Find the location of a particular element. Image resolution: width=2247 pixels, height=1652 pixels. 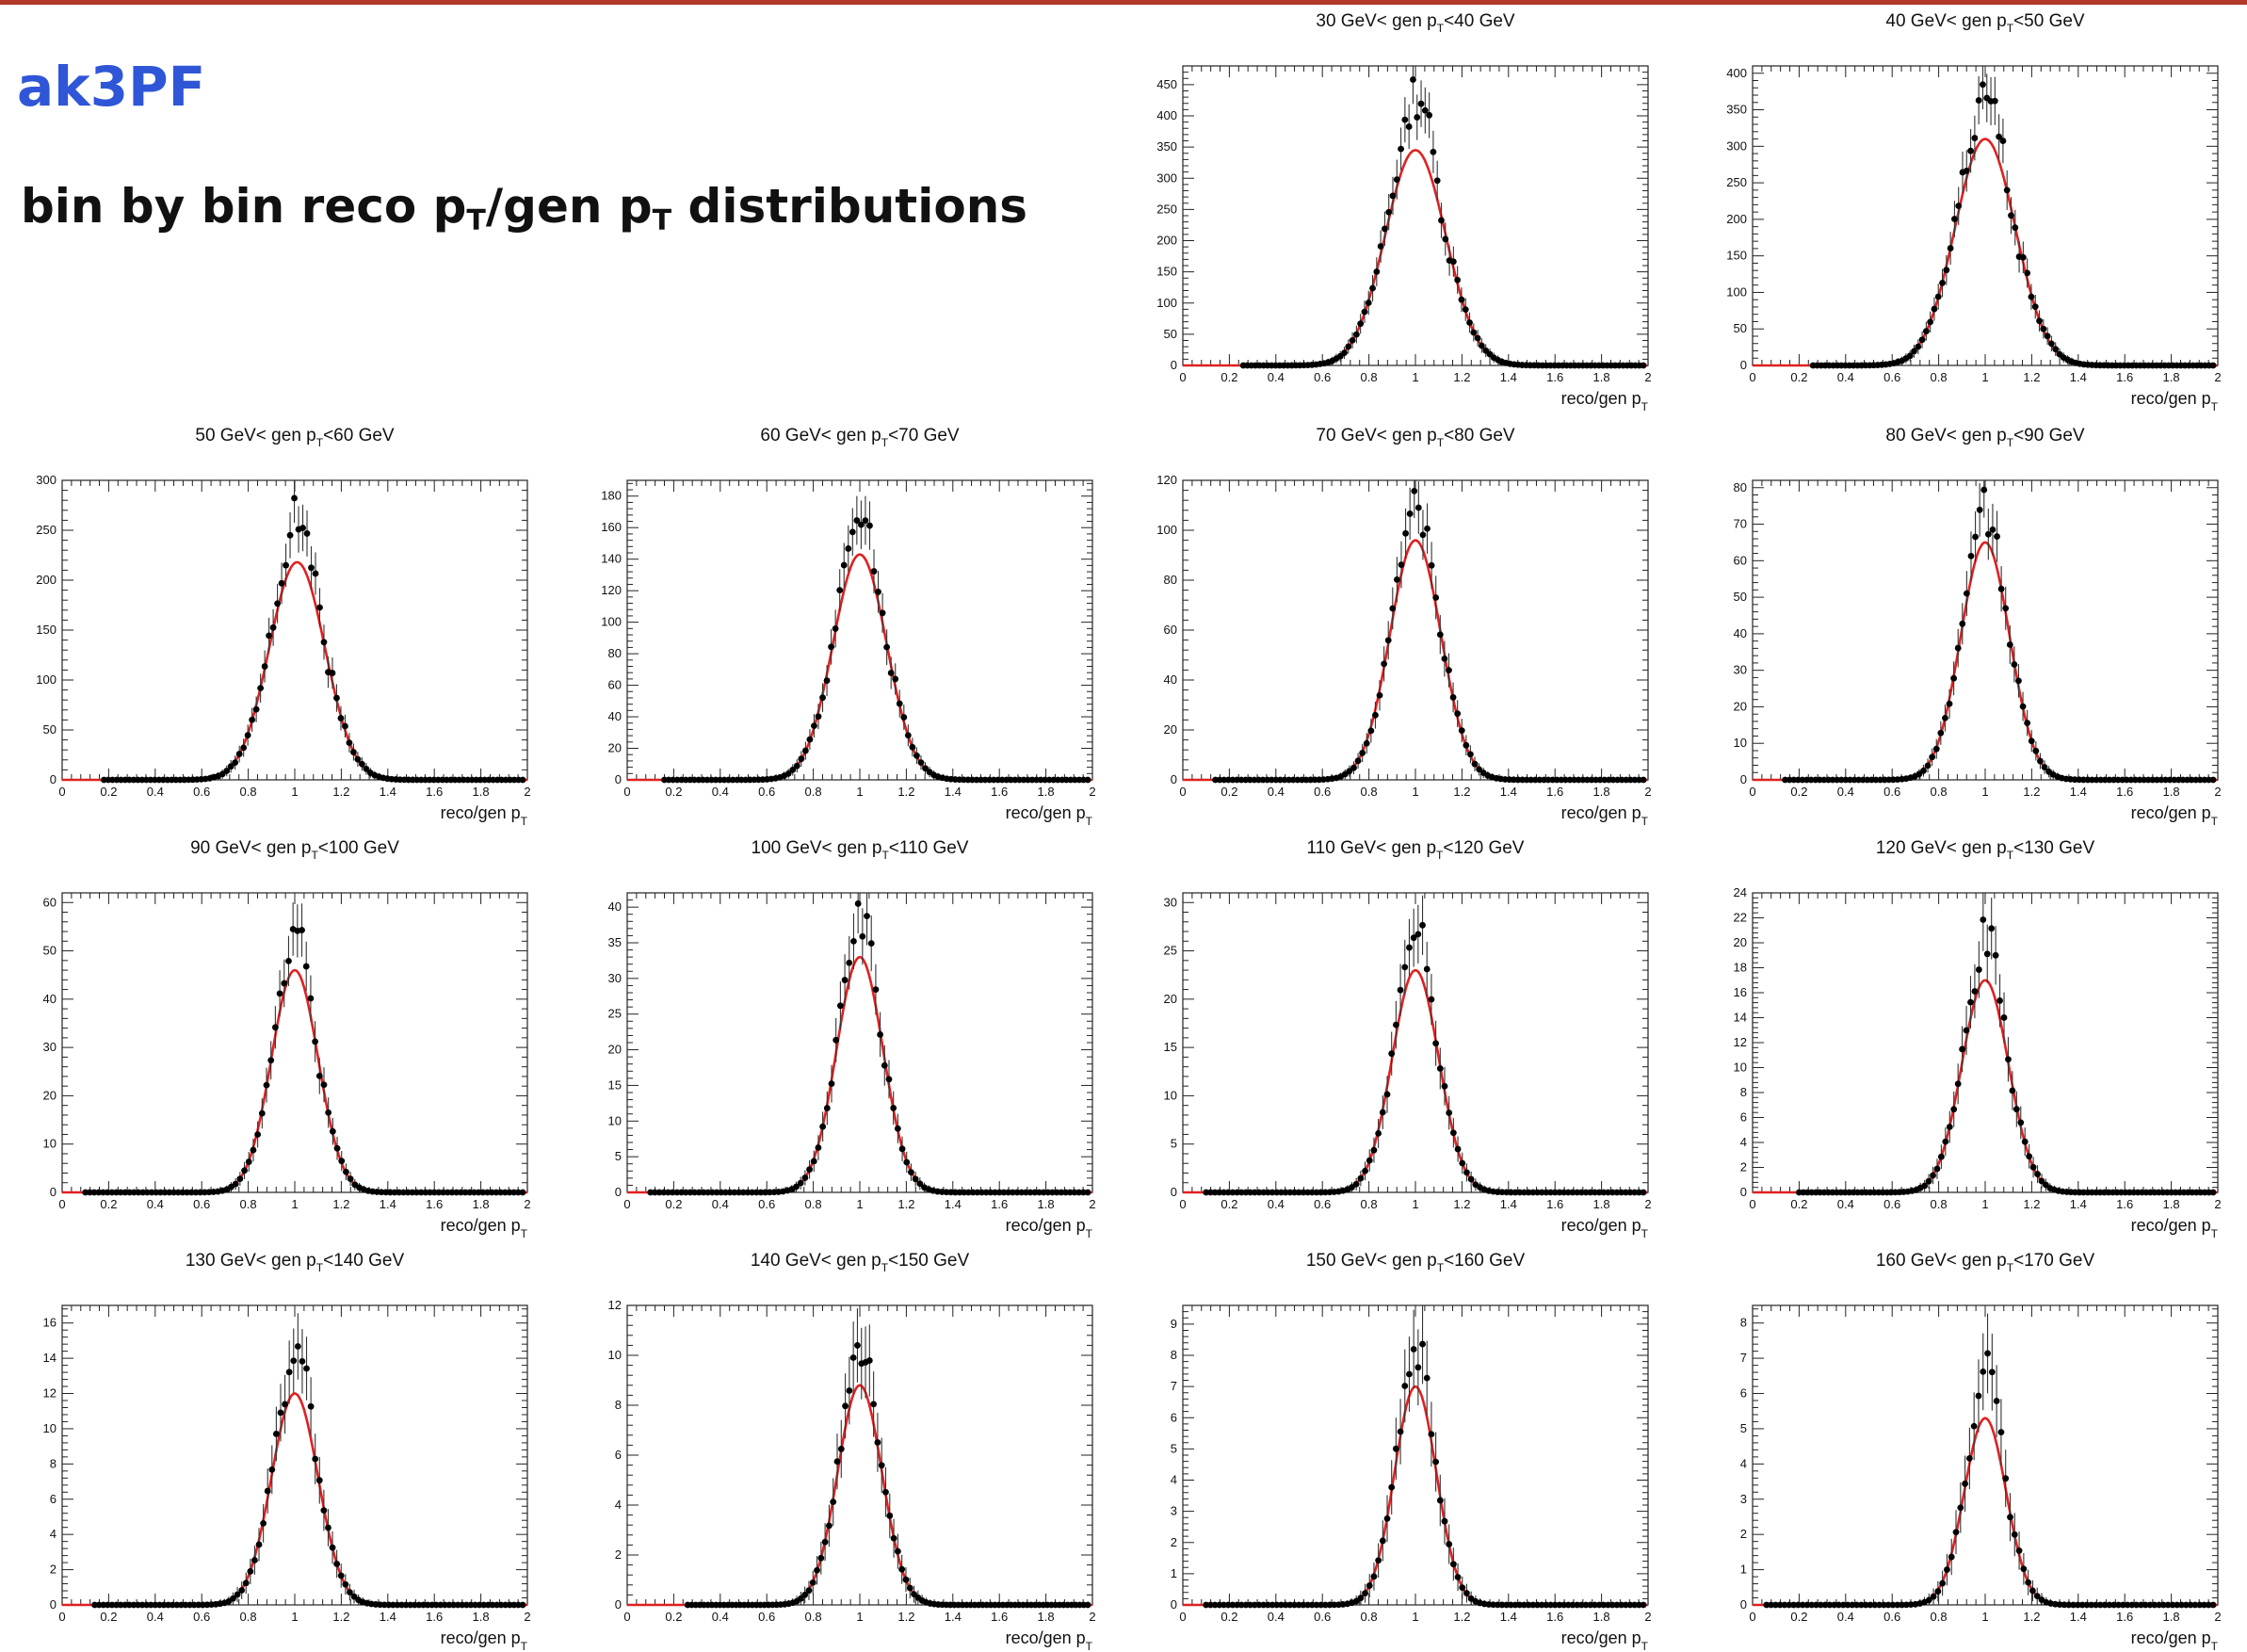

y-tick-label: 120 is located at coordinates (1166, 480).